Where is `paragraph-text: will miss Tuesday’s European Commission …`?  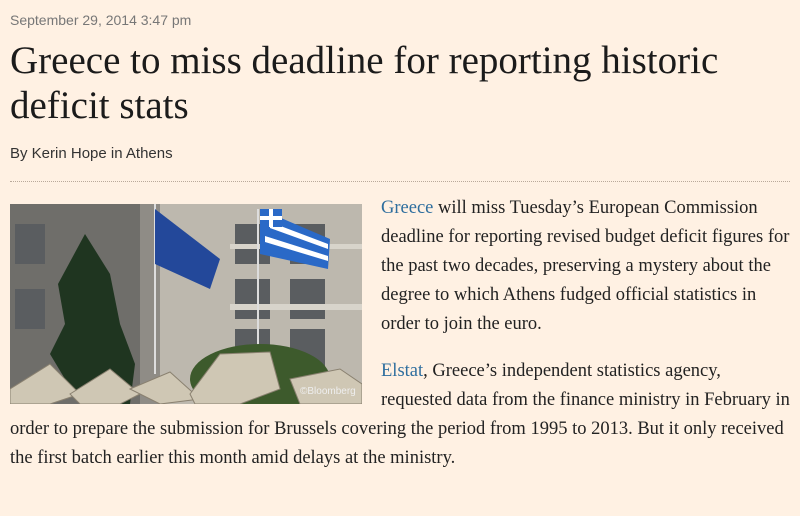 paragraph-text: will miss Tuesday’s European Commission … is located at coordinates (585, 266).